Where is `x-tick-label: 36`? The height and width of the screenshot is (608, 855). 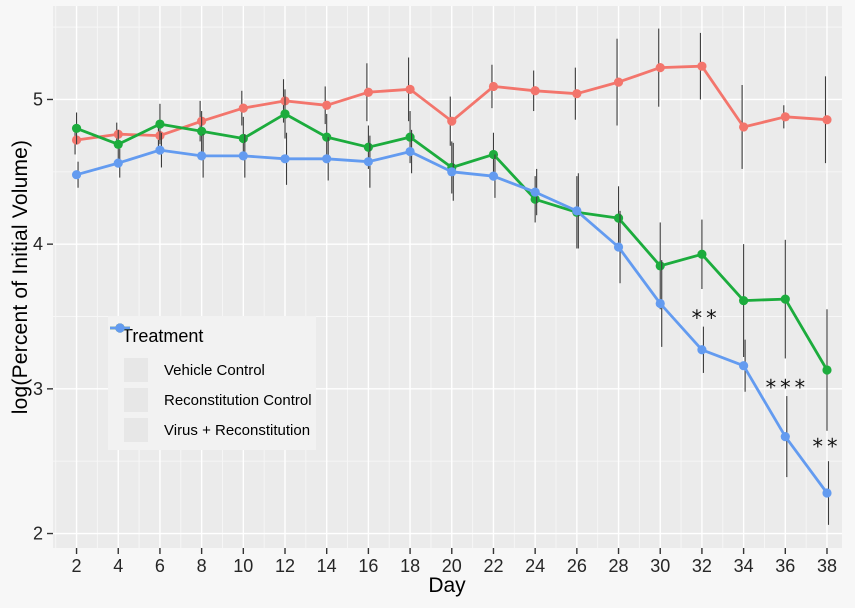 x-tick-label: 36 is located at coordinates (785, 566).